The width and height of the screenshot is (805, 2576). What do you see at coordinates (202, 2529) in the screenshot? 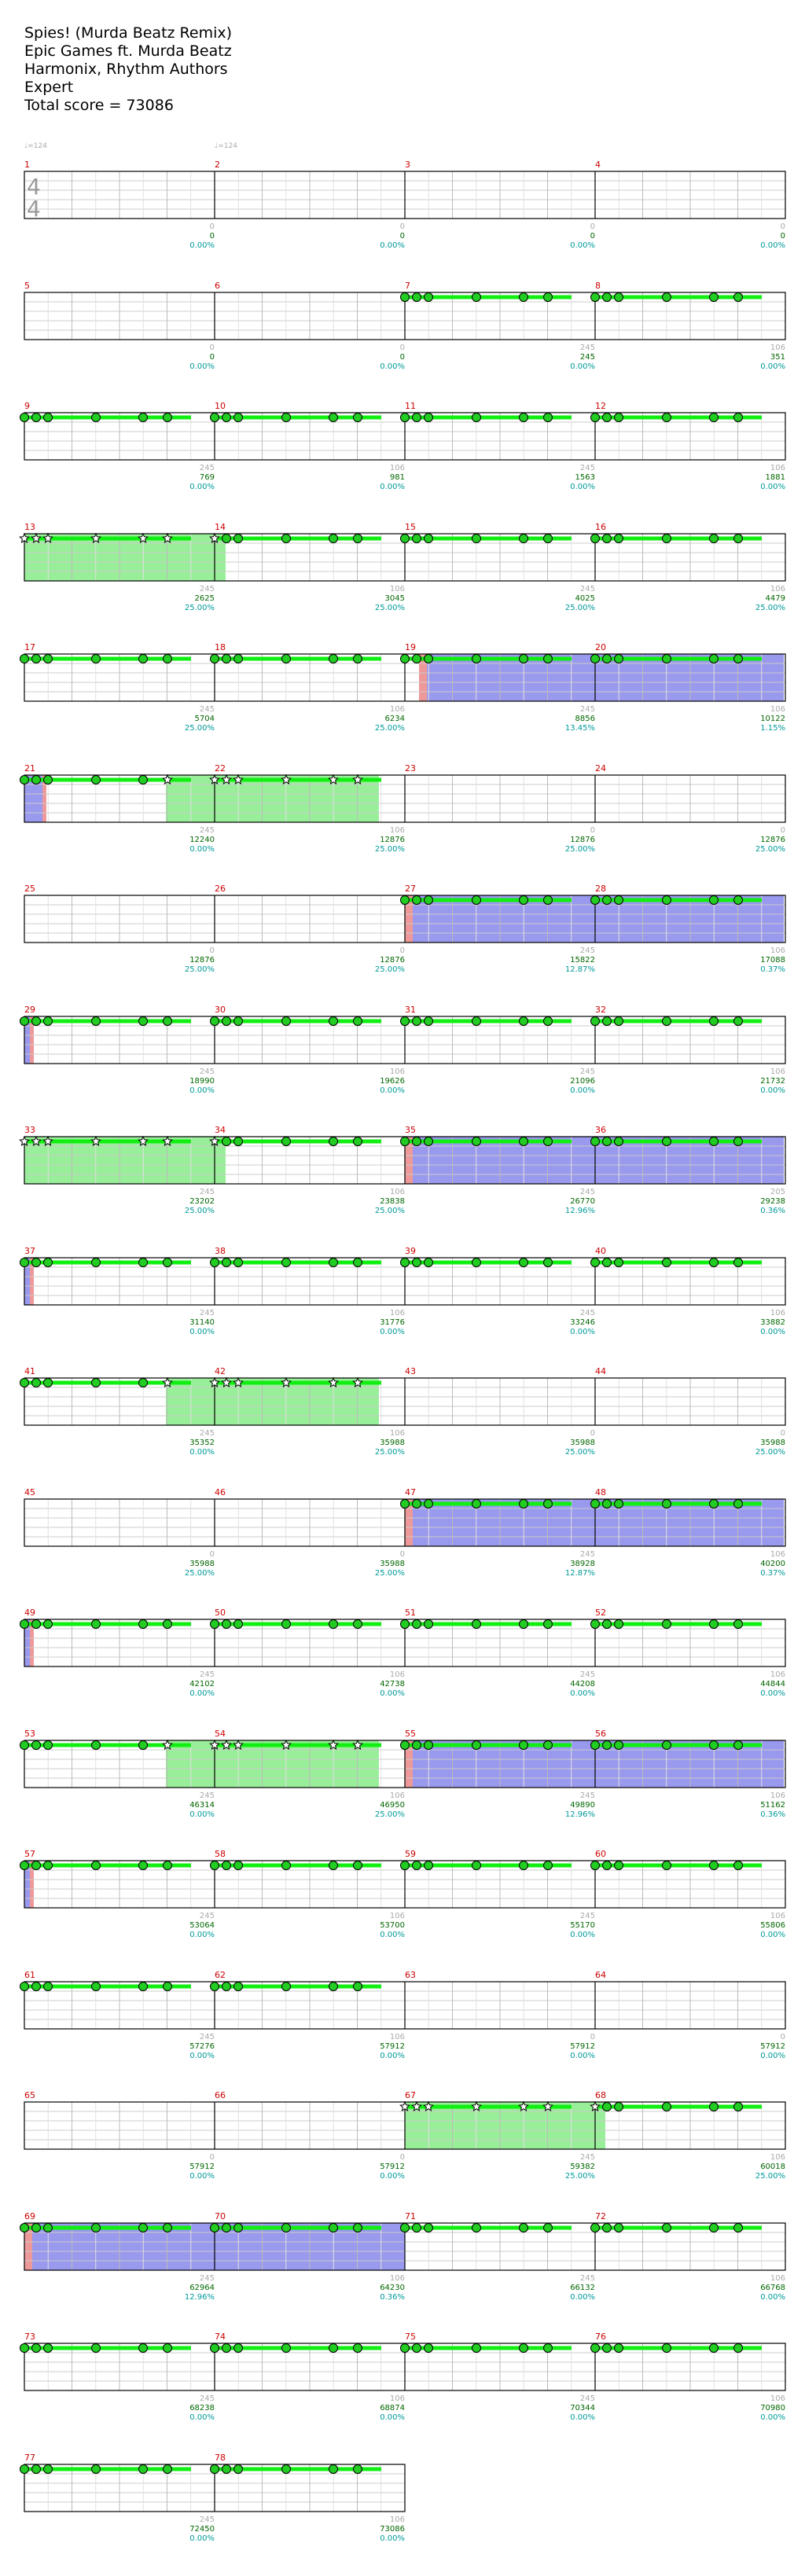
I see `cumulative-score: 72450` at bounding box center [202, 2529].